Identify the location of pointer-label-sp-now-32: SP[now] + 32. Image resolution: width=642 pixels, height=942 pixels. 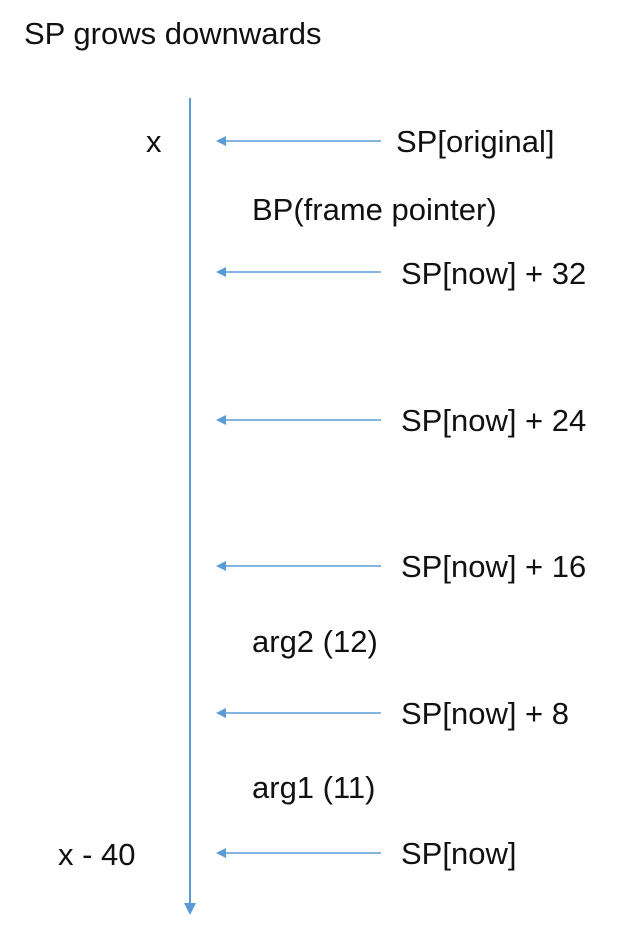
(494, 273).